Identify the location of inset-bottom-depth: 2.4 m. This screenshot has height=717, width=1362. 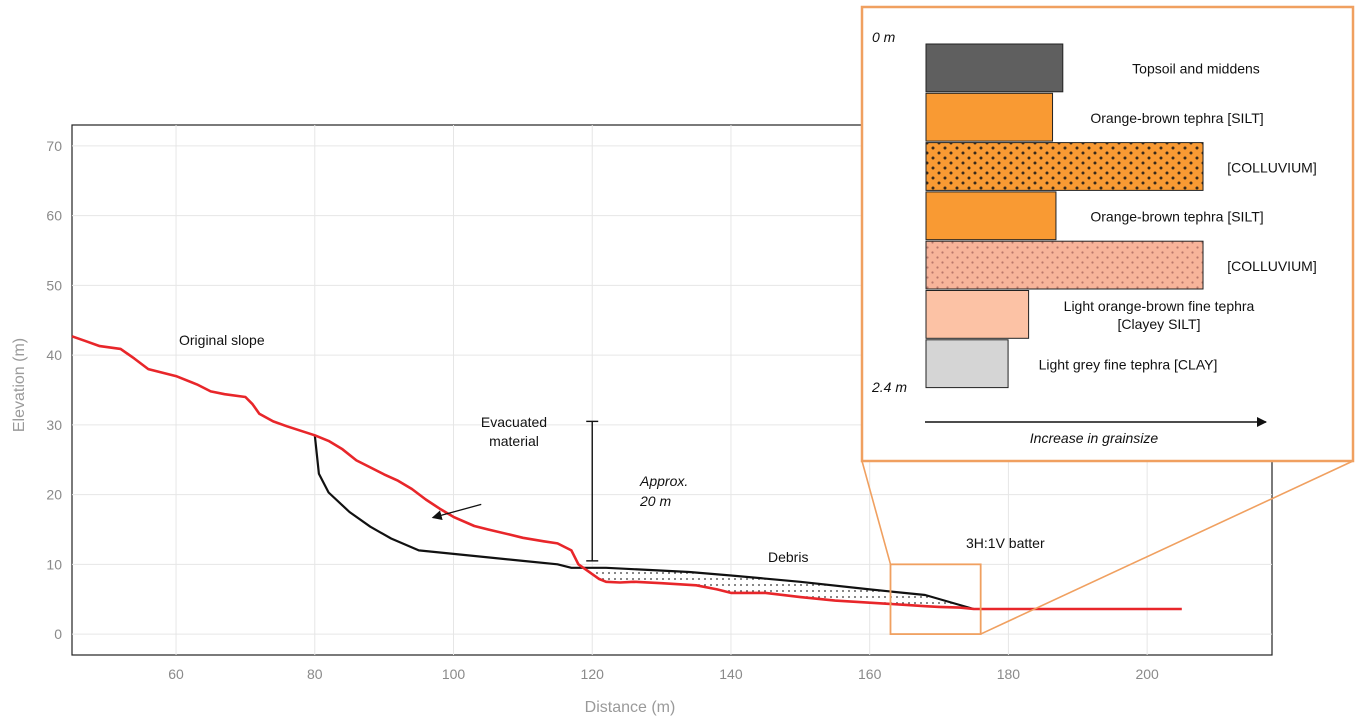
(889, 387).